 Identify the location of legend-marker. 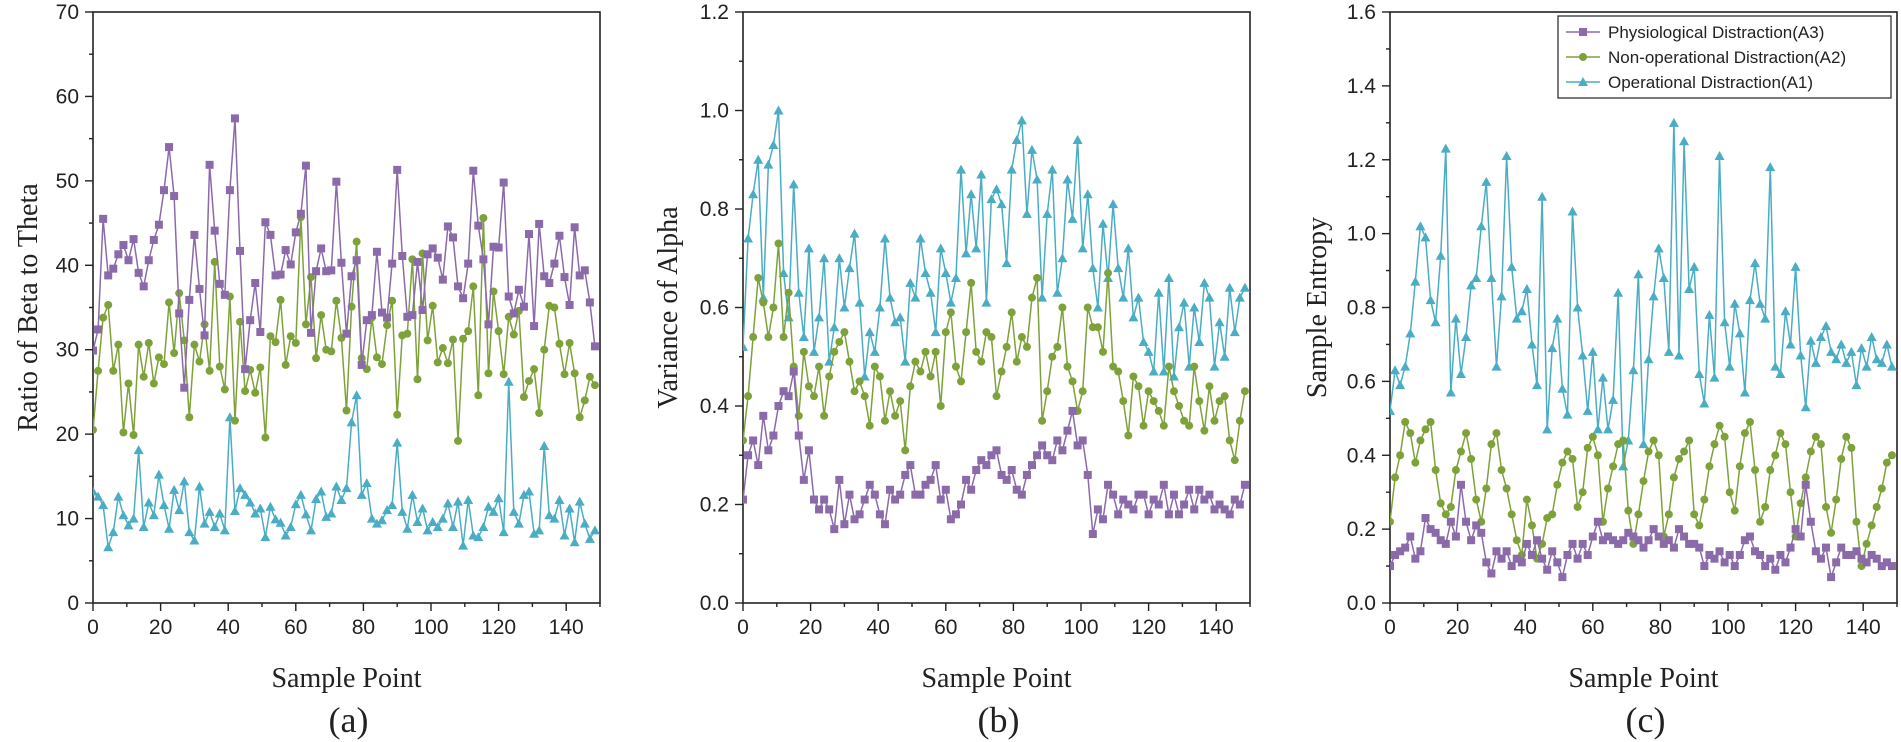
(1583, 32).